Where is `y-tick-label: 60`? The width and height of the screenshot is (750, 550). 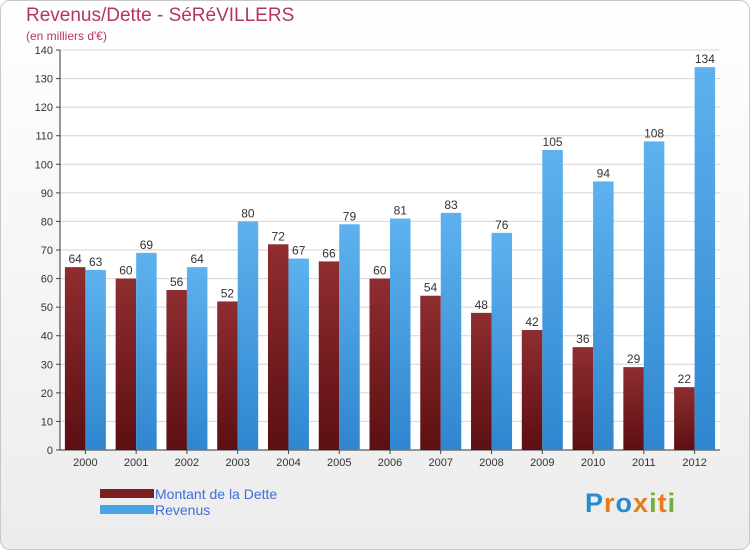
y-tick-label: 60 is located at coordinates (47, 280).